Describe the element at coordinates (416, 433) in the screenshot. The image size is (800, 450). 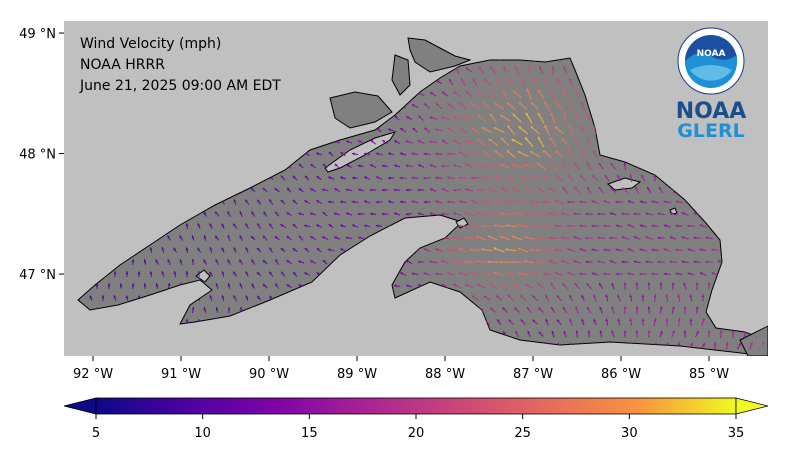
I see `colorbar-tick-label: 20` at that location.